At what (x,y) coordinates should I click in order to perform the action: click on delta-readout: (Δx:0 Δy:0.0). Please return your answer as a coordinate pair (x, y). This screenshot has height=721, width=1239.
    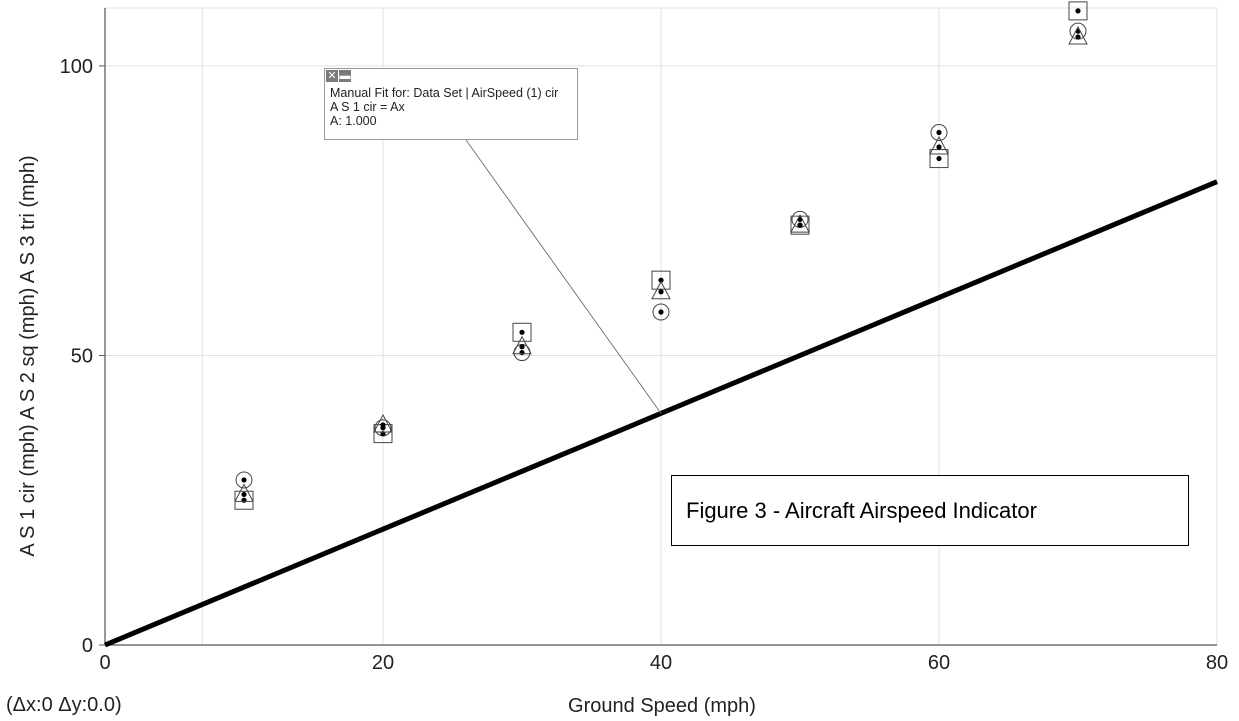
    Looking at the image, I should click on (64, 705).